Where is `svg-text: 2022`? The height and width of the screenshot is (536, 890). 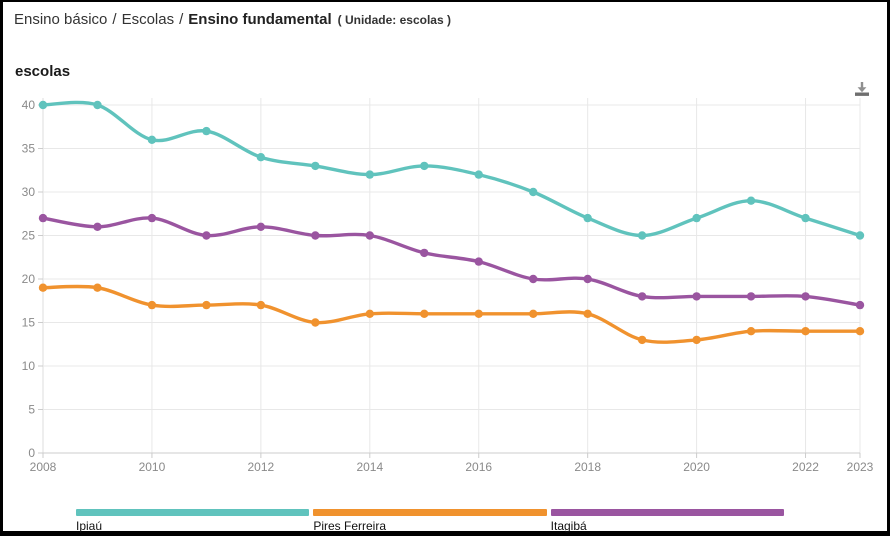
svg-text: 2022 is located at coordinates (805, 466).